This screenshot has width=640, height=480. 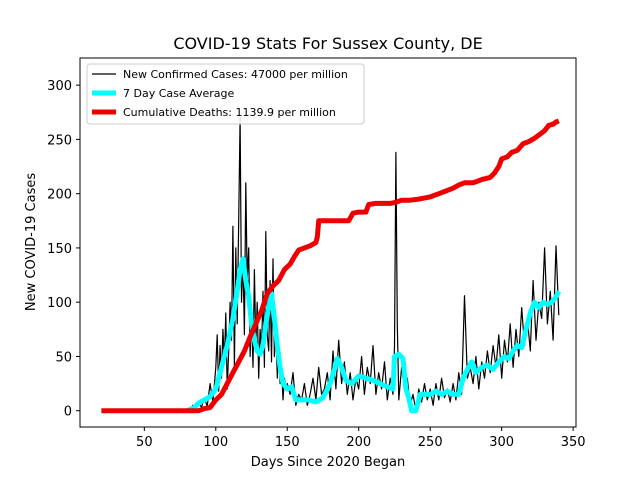 What do you see at coordinates (68, 412) in the screenshot?
I see `y-tick-label: 0` at bounding box center [68, 412].